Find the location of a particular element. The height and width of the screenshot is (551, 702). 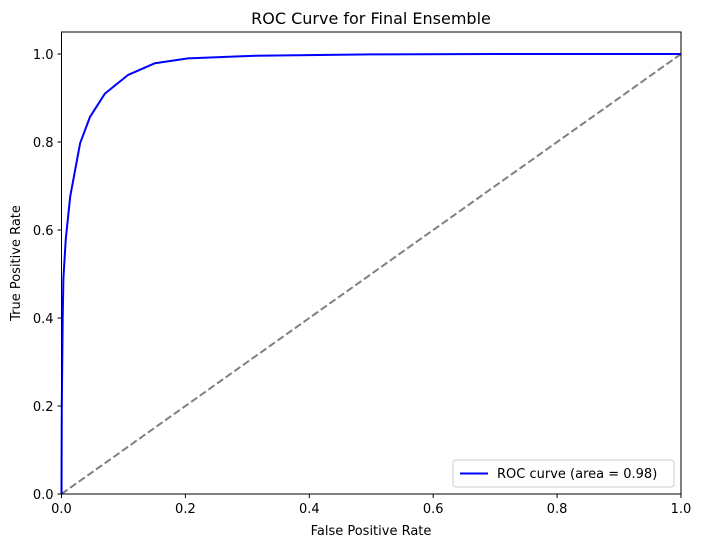

x-tick-label: 0.6 is located at coordinates (433, 509).